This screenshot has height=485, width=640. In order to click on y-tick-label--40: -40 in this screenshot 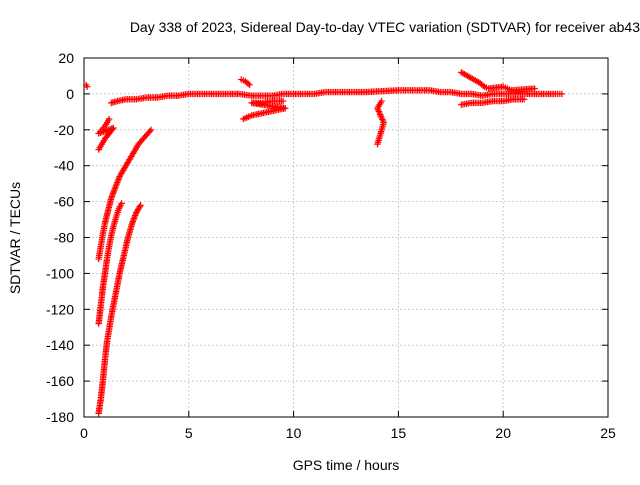, I will do `click(64, 166)`.